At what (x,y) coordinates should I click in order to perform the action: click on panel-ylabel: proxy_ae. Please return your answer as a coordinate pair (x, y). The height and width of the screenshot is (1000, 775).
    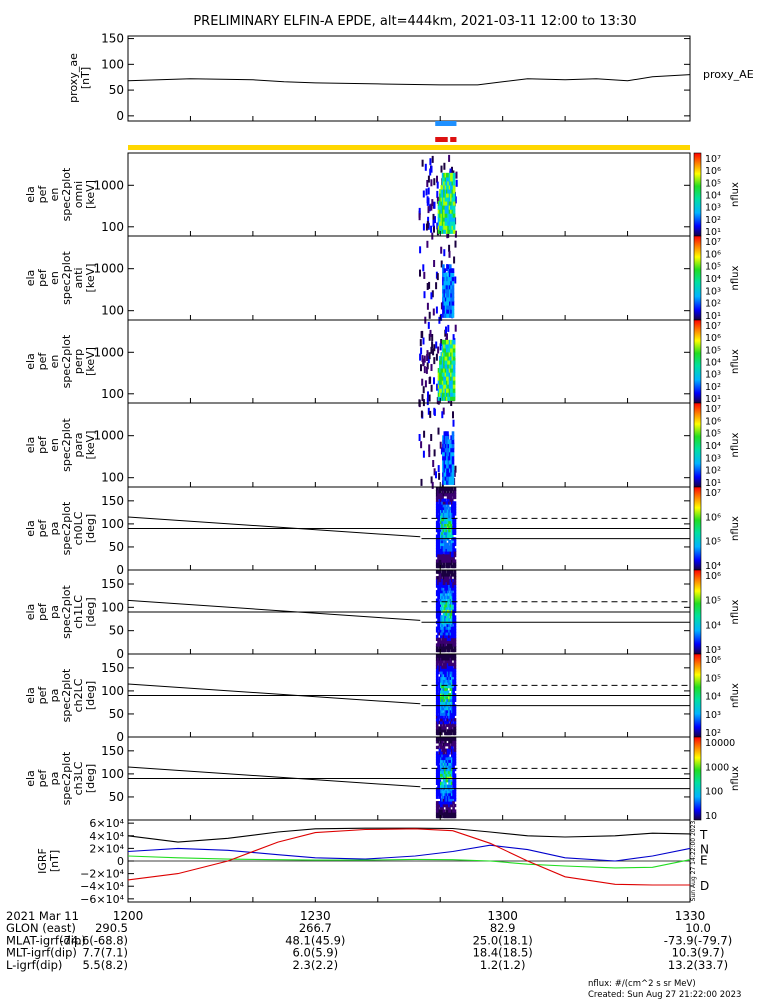
    Looking at the image, I should click on (73, 78).